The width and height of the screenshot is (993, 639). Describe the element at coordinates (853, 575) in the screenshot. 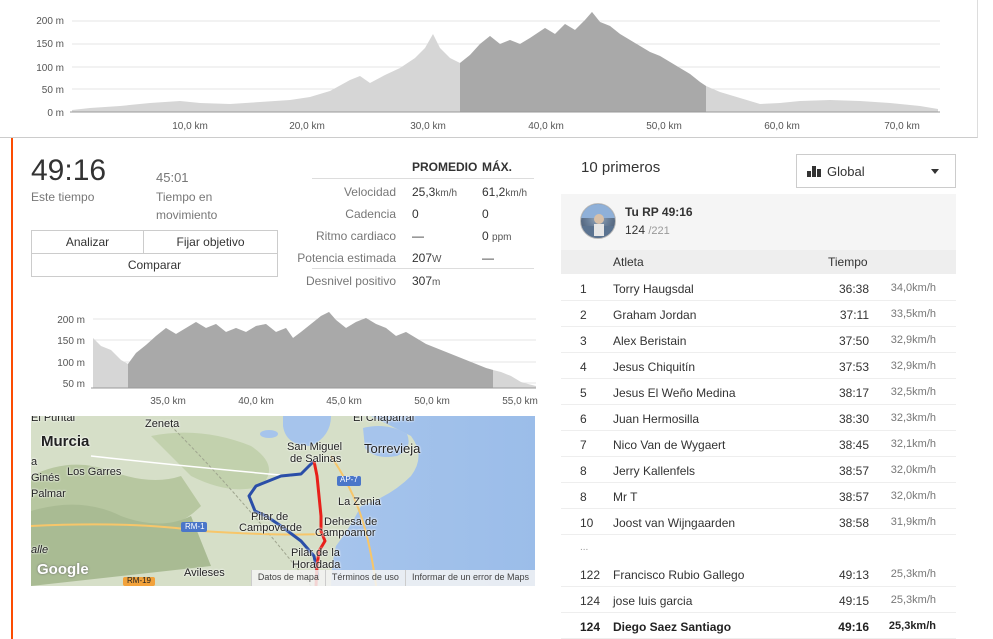

I see `time-cell: 49:13` at that location.